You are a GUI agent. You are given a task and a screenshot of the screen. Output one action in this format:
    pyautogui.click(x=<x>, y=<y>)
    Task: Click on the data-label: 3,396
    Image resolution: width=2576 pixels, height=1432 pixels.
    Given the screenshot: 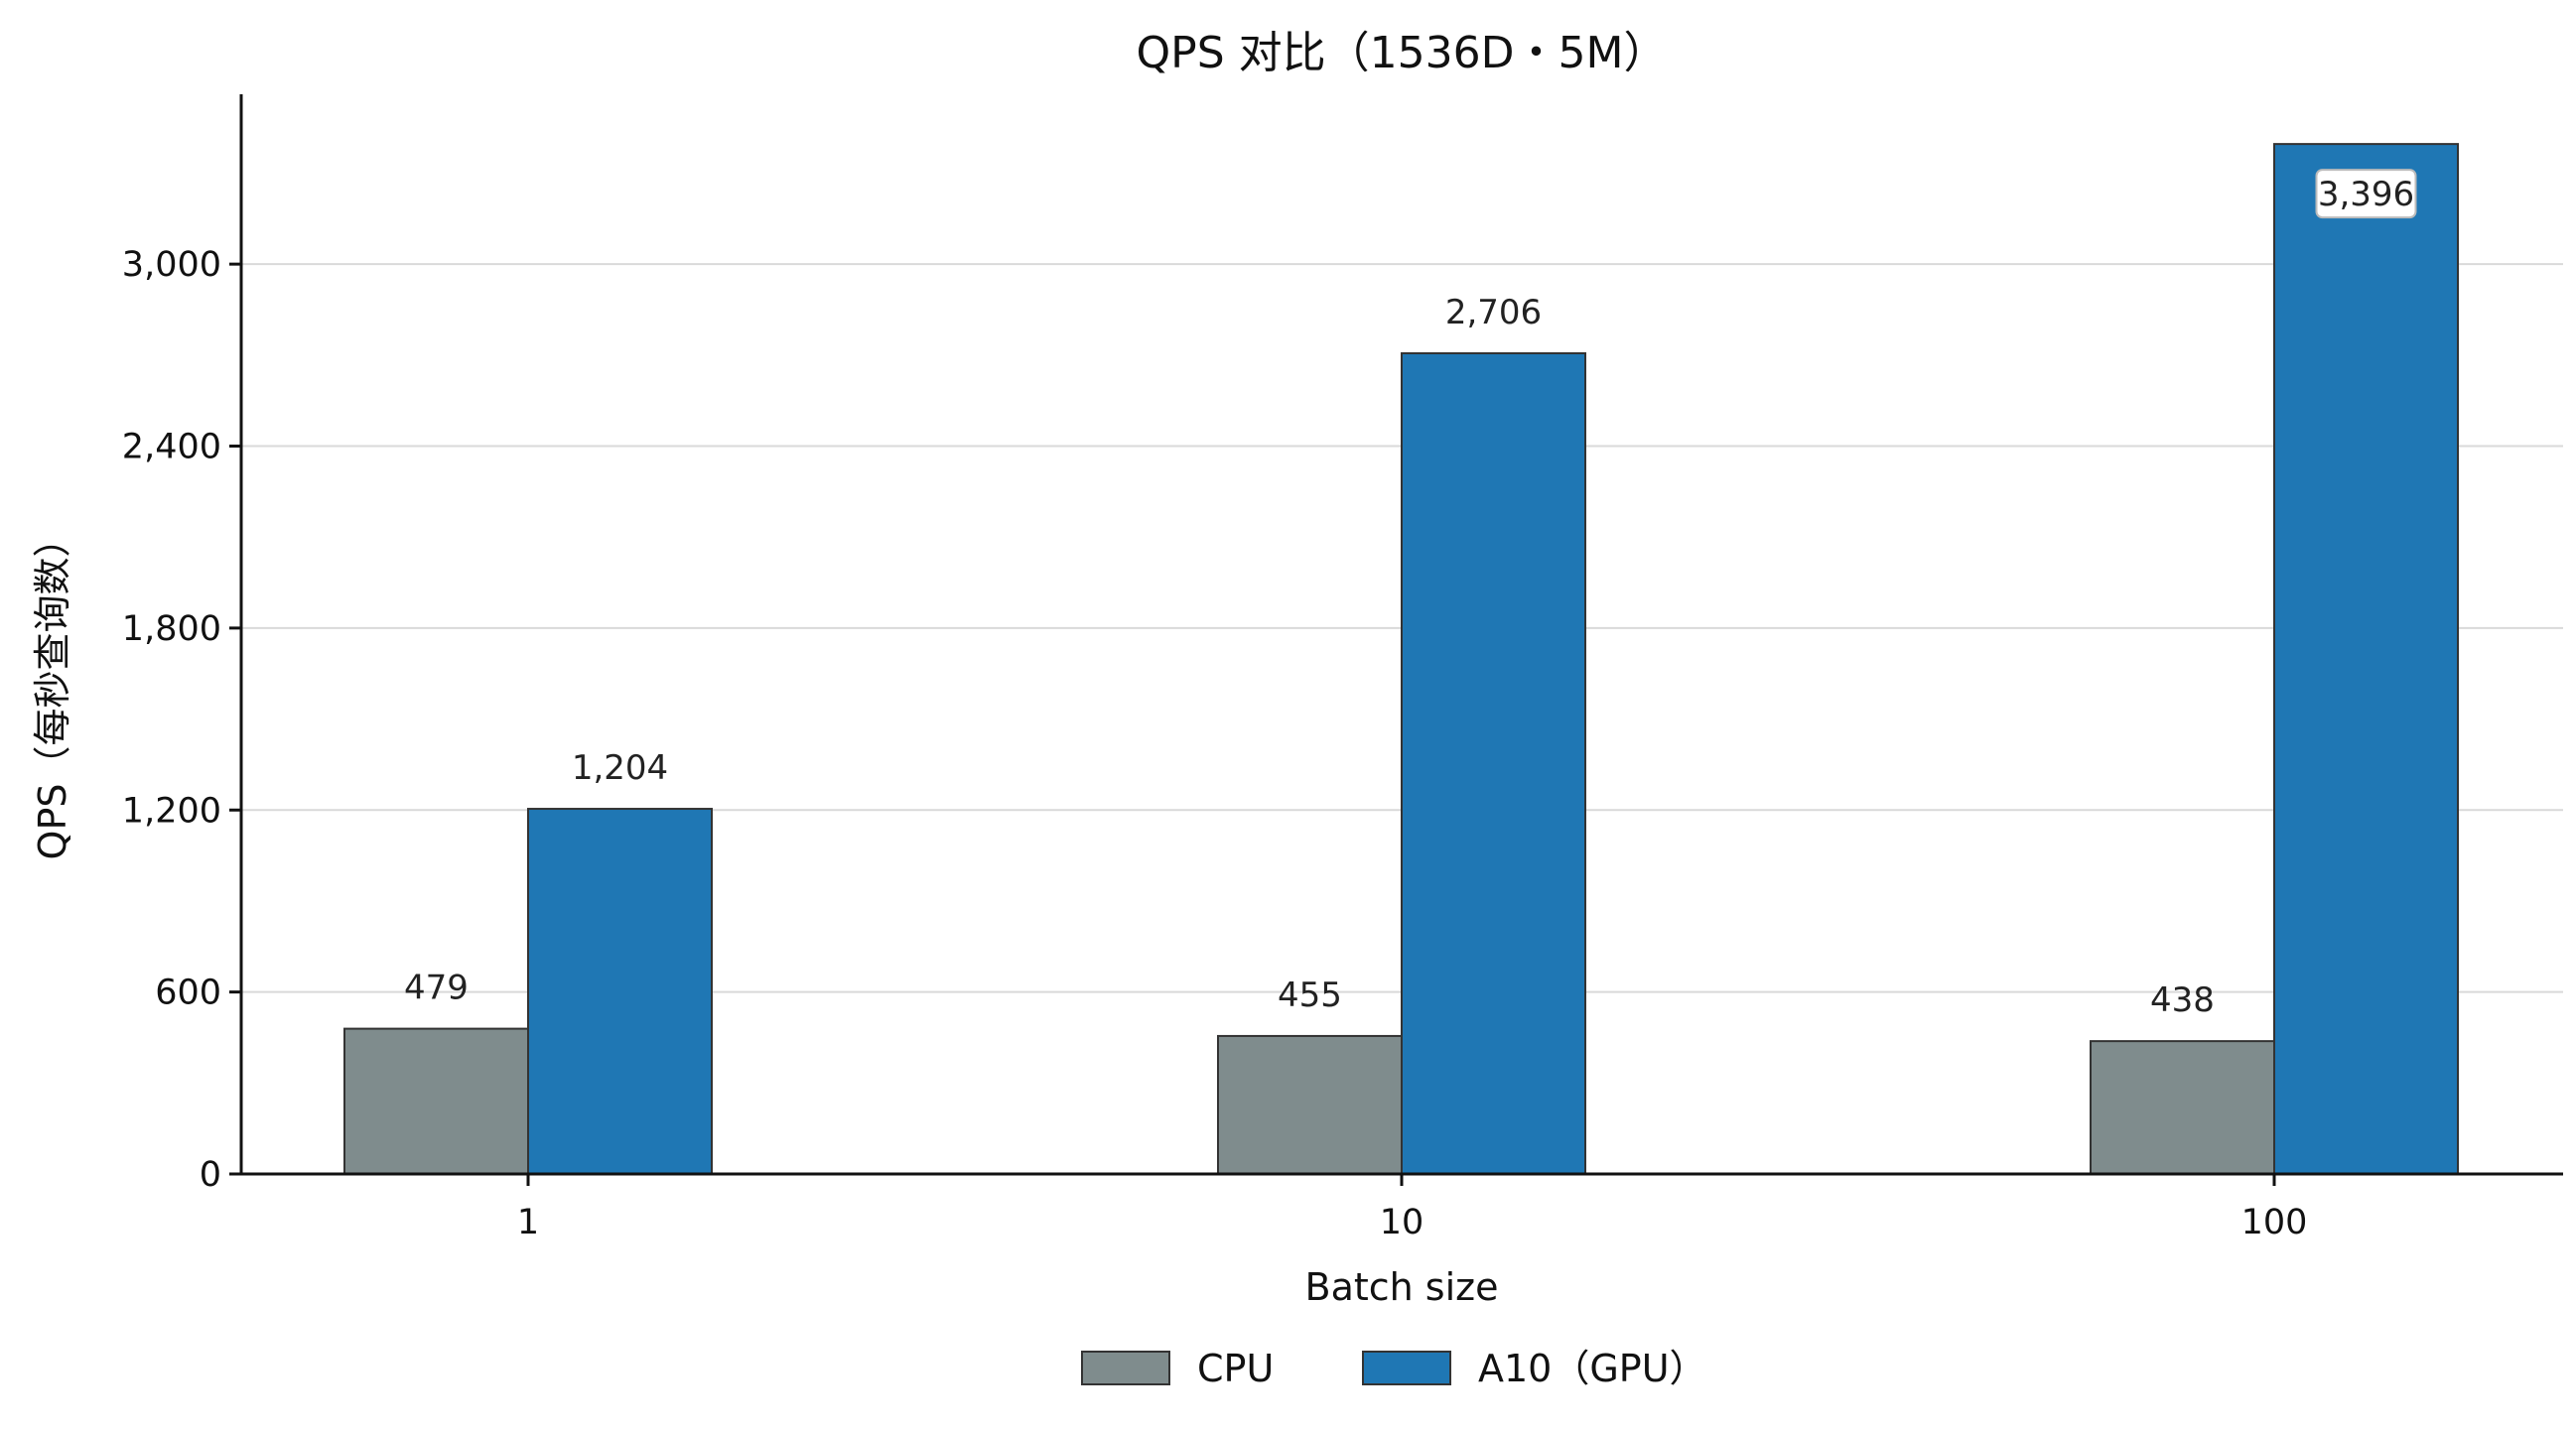 What is the action you would take?
    pyautogui.click(x=2366, y=195)
    